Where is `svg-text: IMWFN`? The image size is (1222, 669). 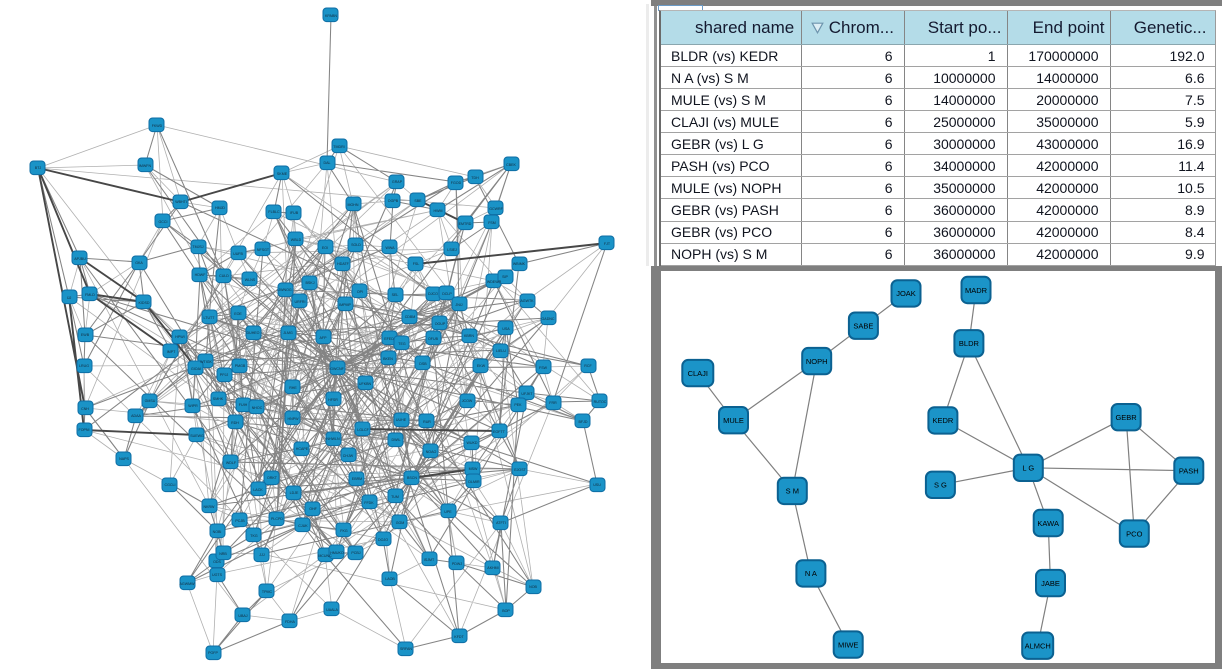
svg-text: IMWFN is located at coordinates (145, 166).